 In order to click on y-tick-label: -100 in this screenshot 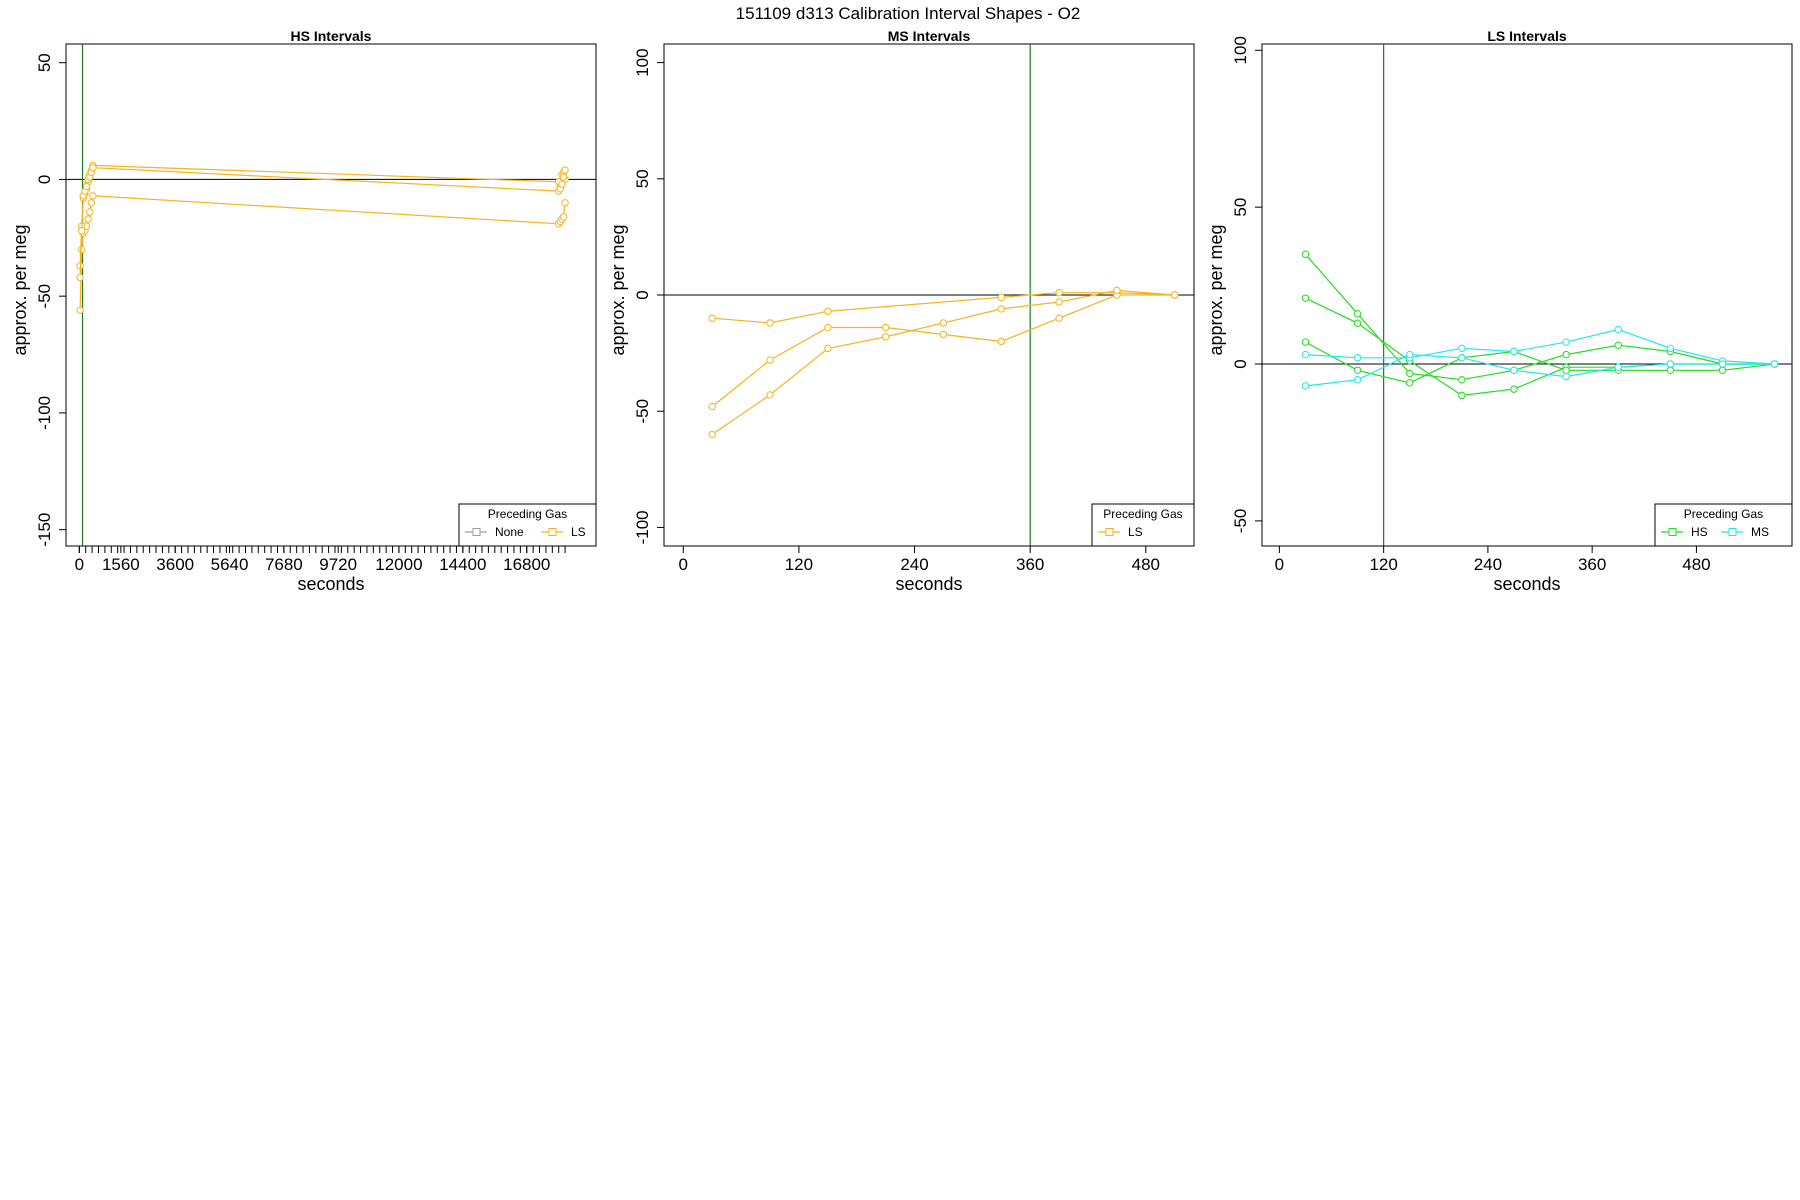, I will do `click(642, 527)`.